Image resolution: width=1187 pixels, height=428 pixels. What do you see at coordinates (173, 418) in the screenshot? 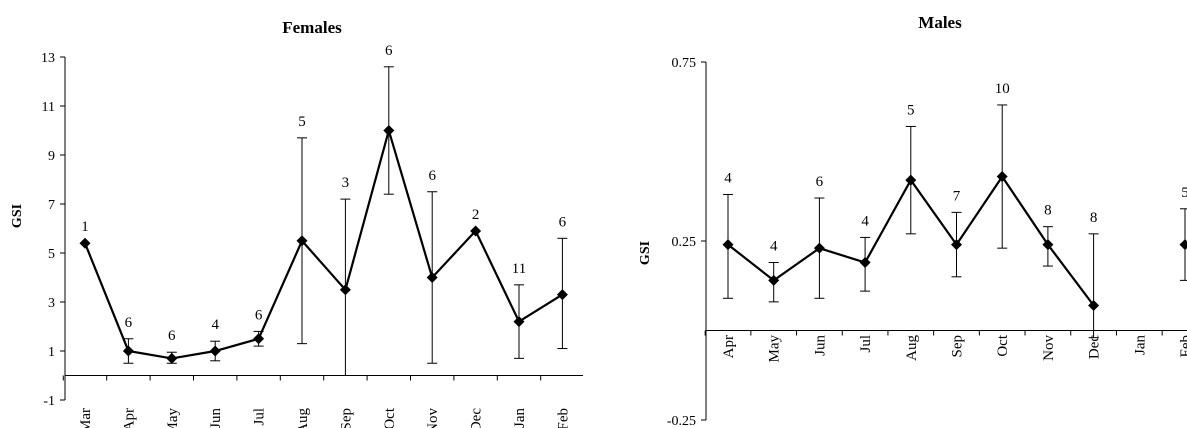
I see `females-category-label: May` at bounding box center [173, 418].